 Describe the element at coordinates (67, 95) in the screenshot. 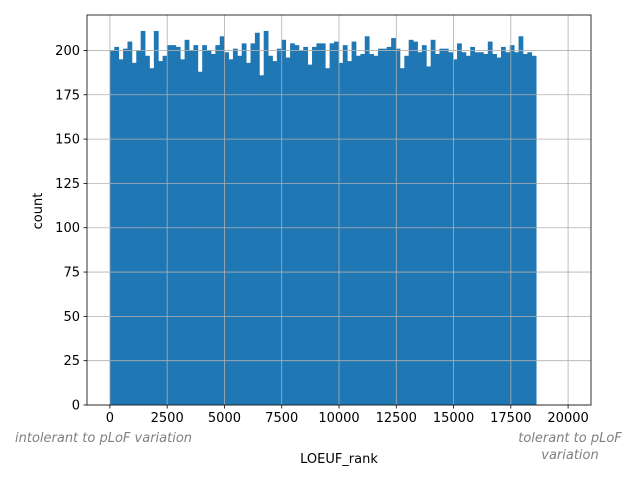

I see `y-tick-label: 175` at that location.